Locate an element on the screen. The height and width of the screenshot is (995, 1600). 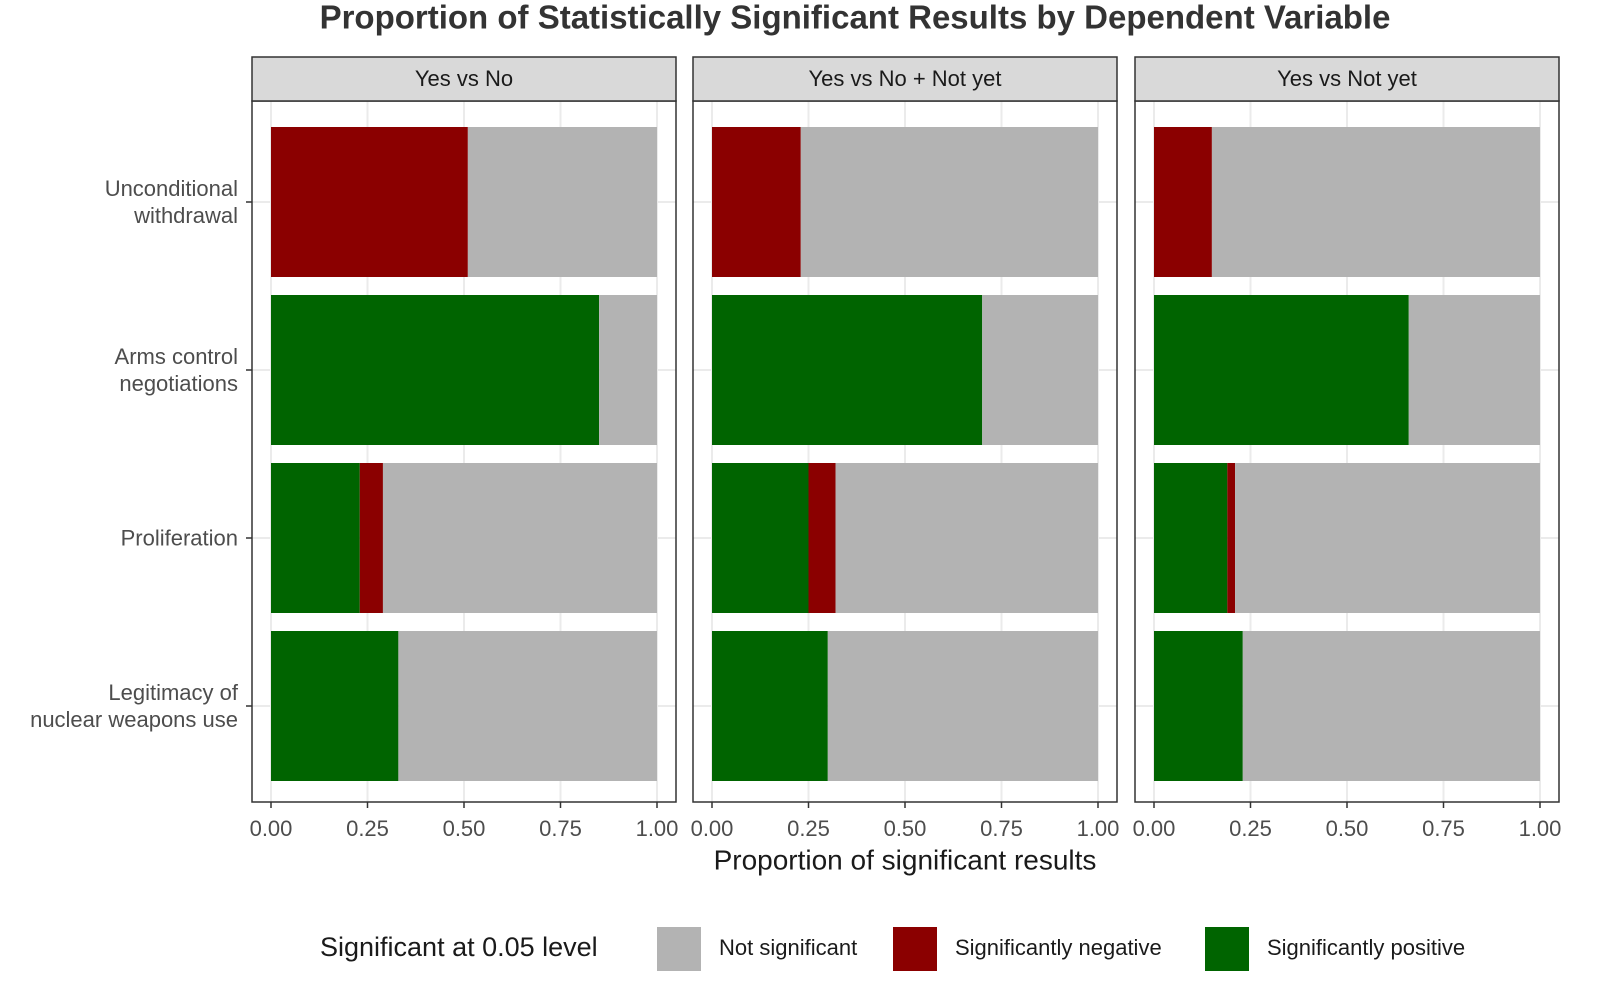
strip-label: Yes vs Not yet is located at coordinates (1347, 78).